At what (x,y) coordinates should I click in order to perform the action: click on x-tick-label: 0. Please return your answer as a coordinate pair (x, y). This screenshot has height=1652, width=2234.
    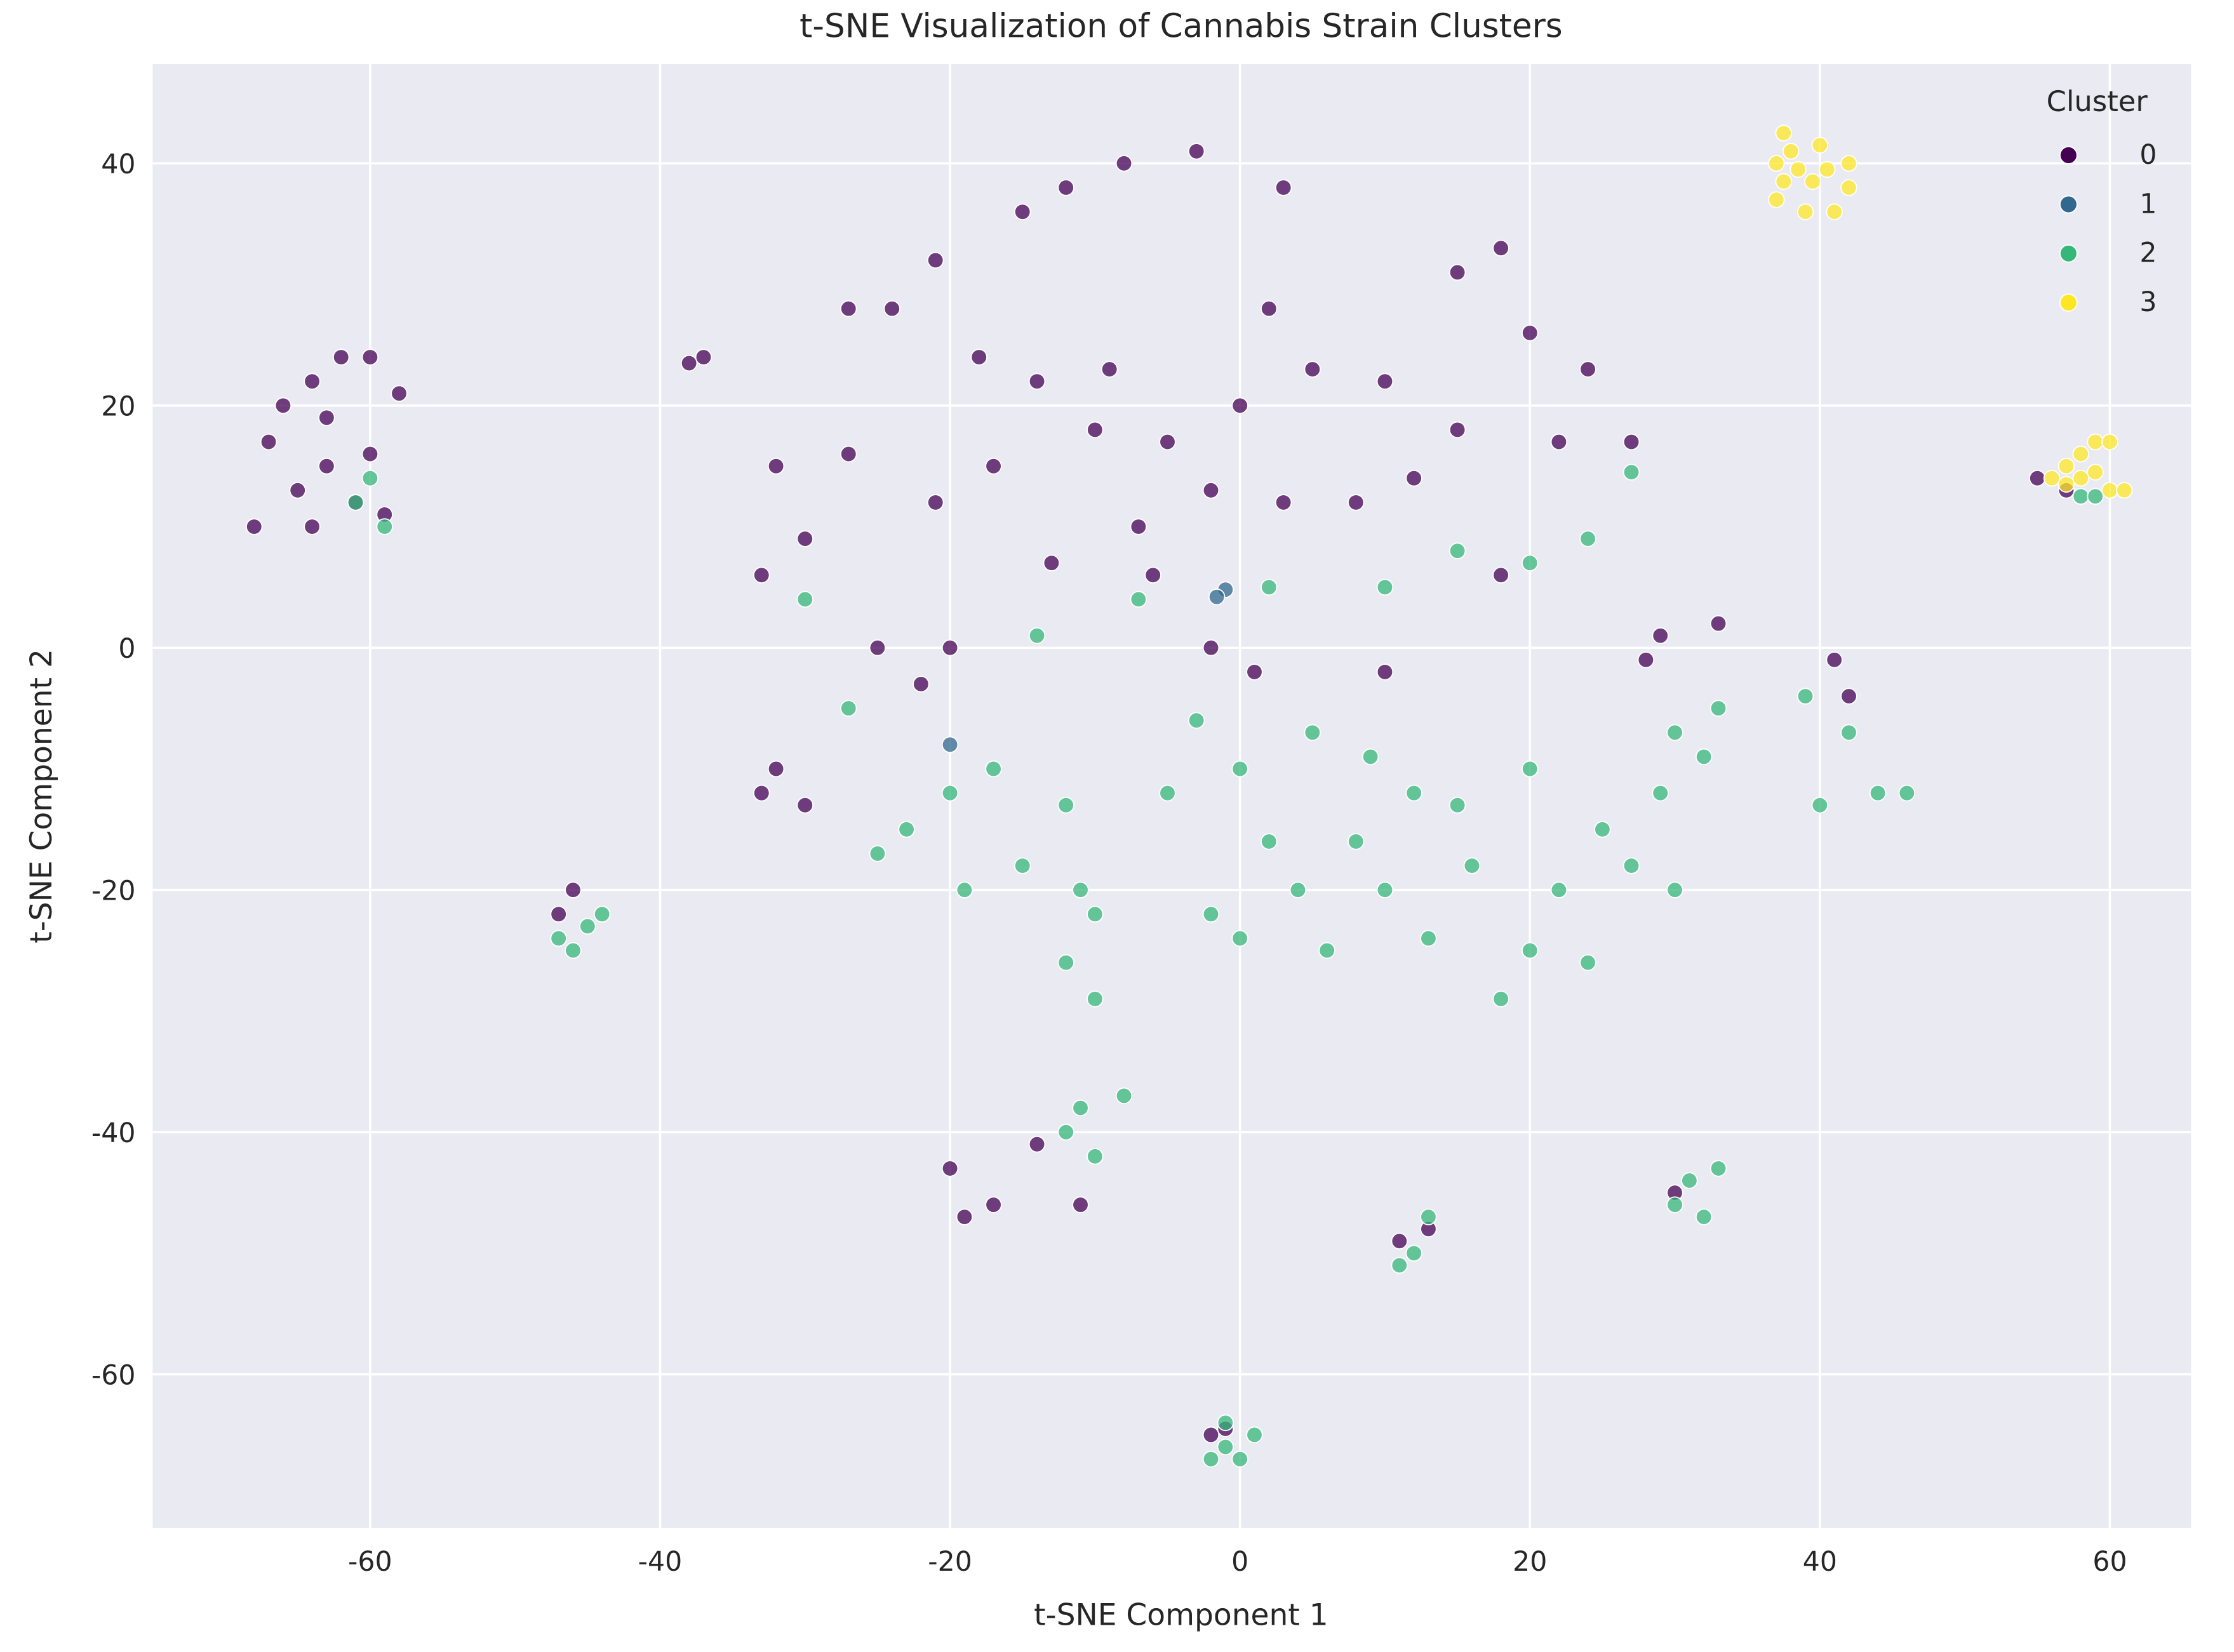
    Looking at the image, I should click on (1239, 1562).